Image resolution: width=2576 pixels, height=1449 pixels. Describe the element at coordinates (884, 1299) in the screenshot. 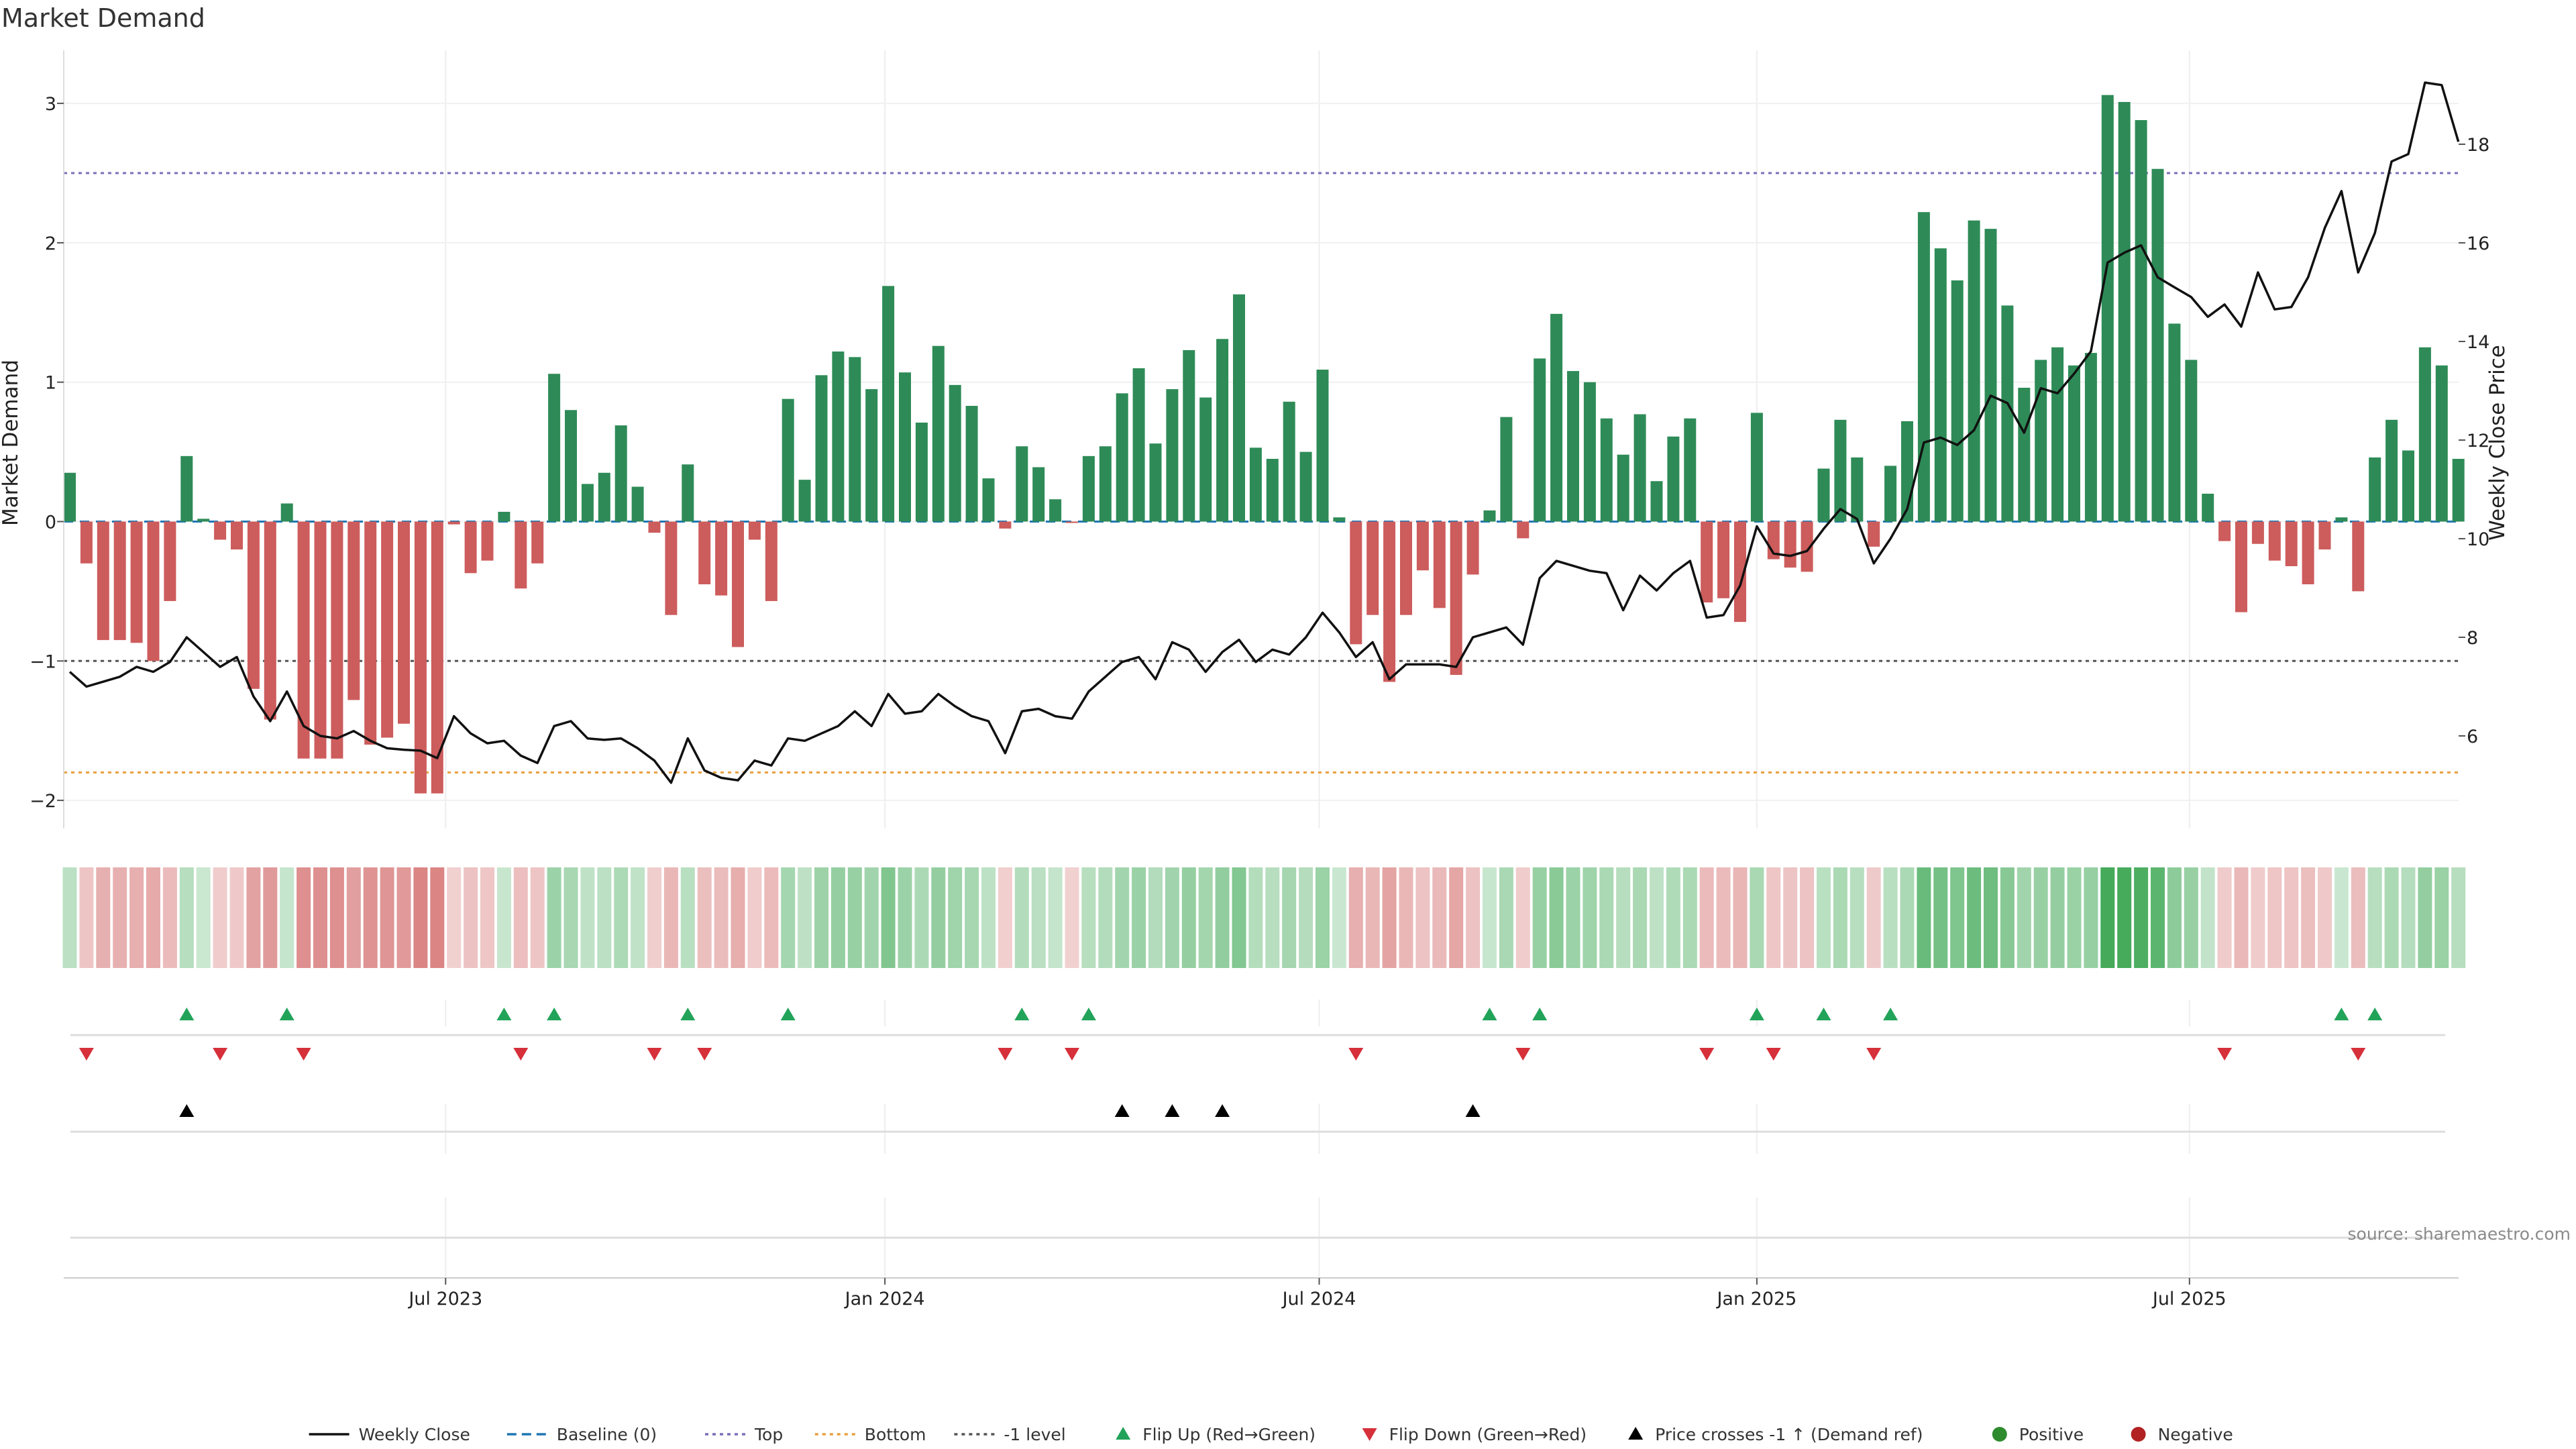

I see `x-tick-label: Jan 2024` at that location.